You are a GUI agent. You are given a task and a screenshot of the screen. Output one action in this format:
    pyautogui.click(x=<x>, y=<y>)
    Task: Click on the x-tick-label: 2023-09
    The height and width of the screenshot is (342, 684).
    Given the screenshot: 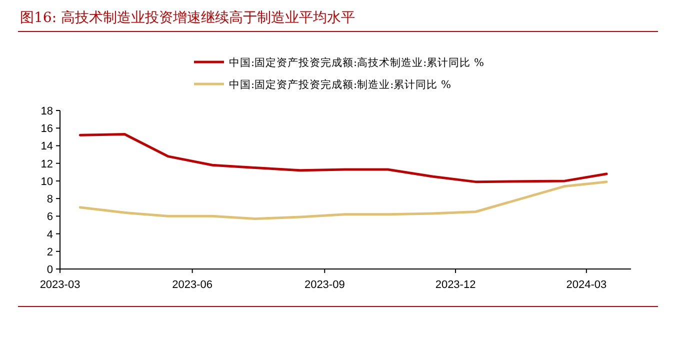 What is the action you would take?
    pyautogui.click(x=324, y=285)
    